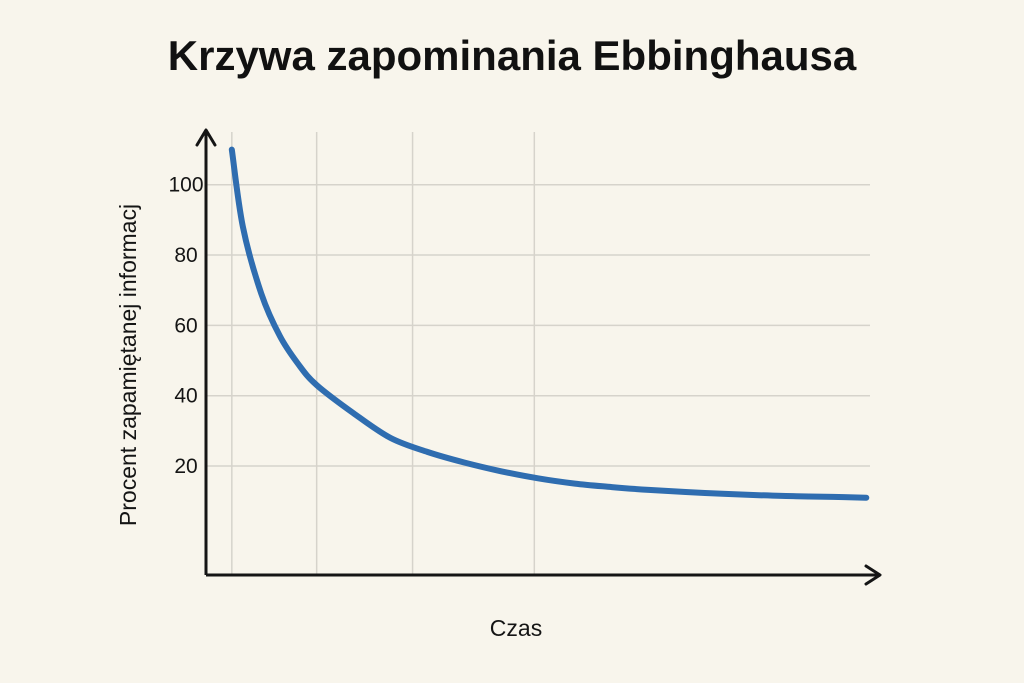 The height and width of the screenshot is (683, 1024). I want to click on x-axis-label: Czas, so click(516, 628).